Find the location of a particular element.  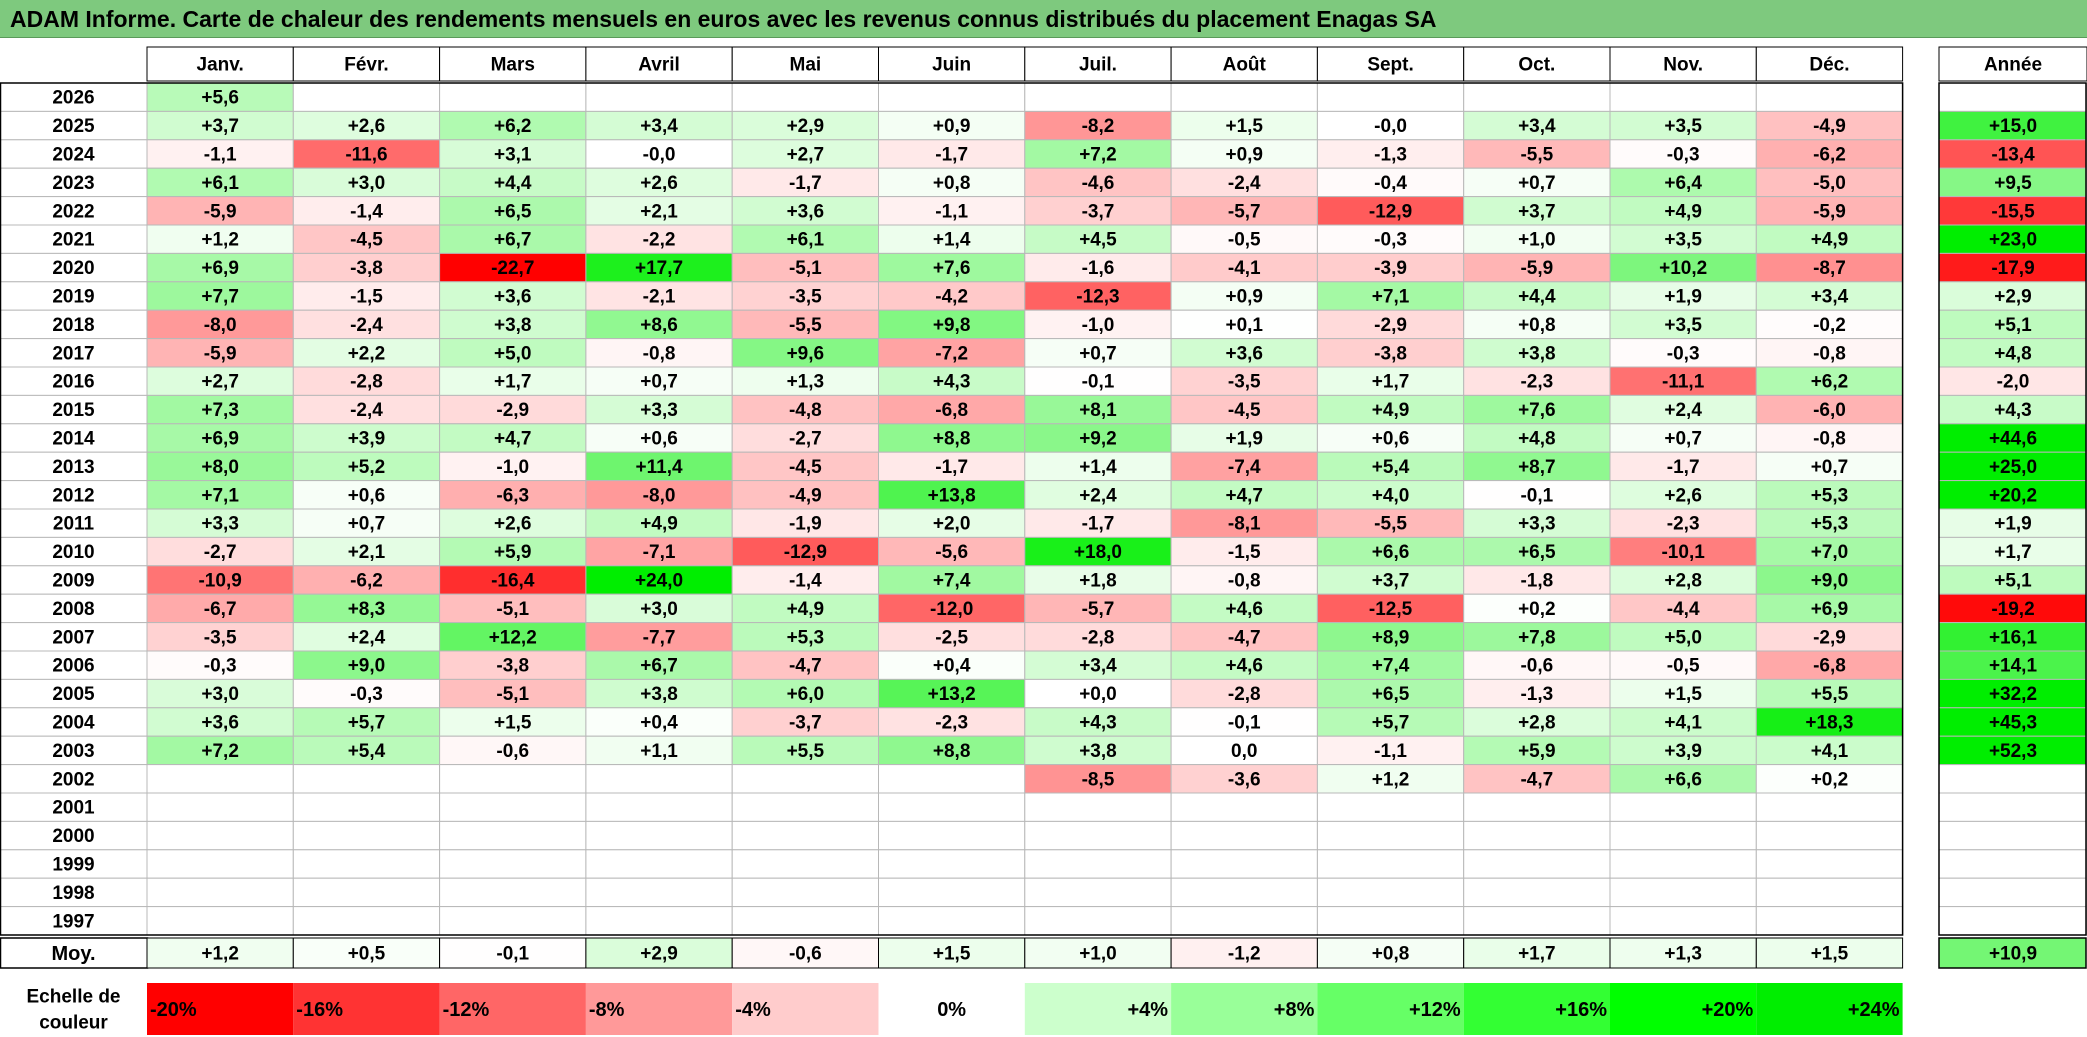

heatmap-cell-value: +5,7 is located at coordinates (367, 723).